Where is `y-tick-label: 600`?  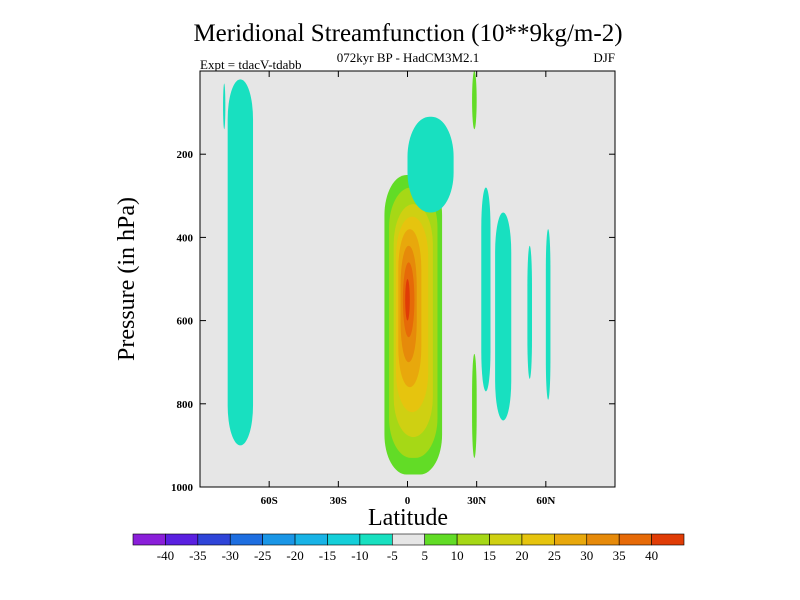
y-tick-label: 600 is located at coordinates (185, 322).